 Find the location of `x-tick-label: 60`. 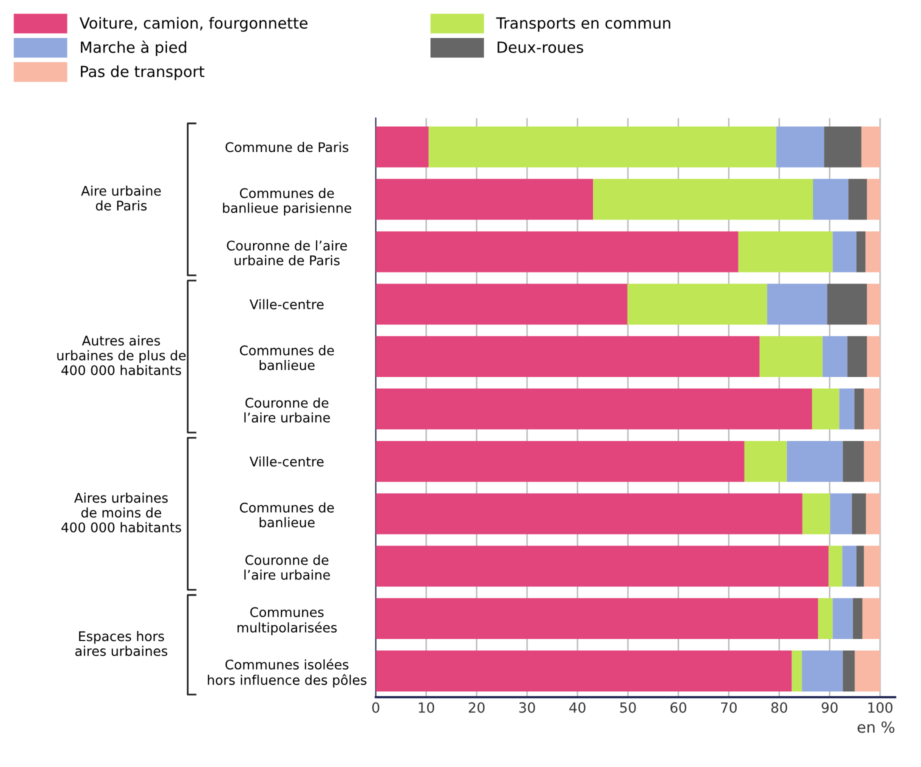

x-tick-label: 60 is located at coordinates (678, 707).